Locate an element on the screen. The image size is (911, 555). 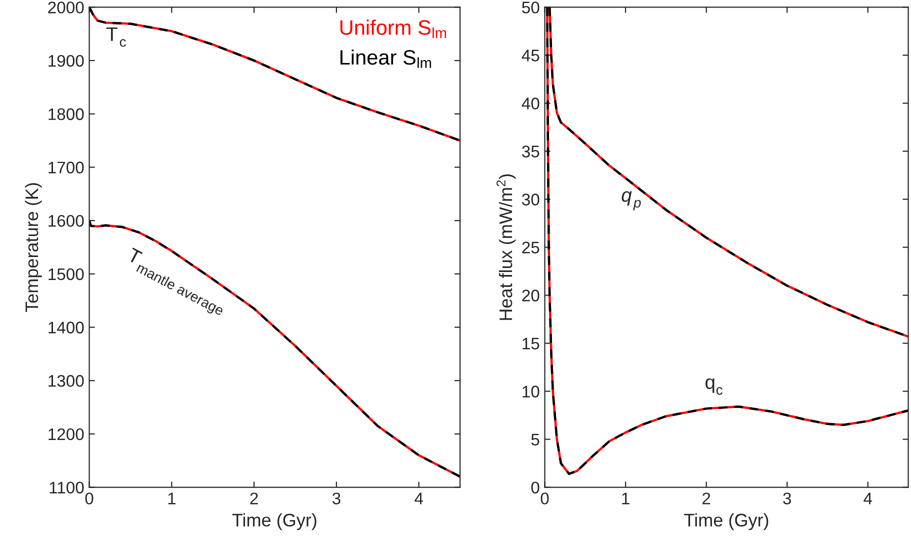
y-tick-label: 30 is located at coordinates (531, 200).